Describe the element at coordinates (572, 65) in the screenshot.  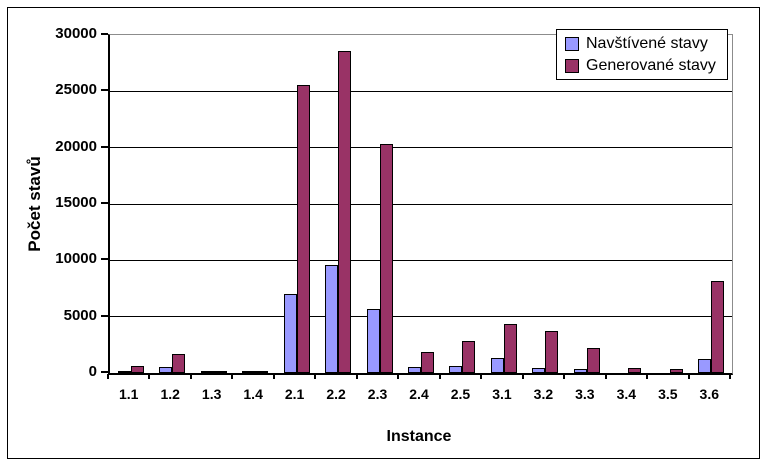
I see `legend-swatch-generated-icon` at that location.